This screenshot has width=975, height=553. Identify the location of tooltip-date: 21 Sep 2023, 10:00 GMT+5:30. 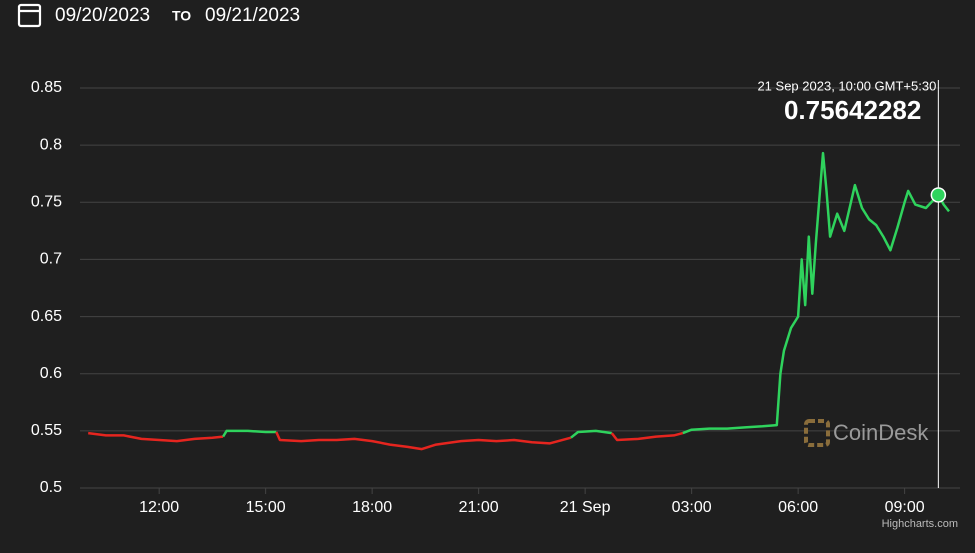
(846, 85).